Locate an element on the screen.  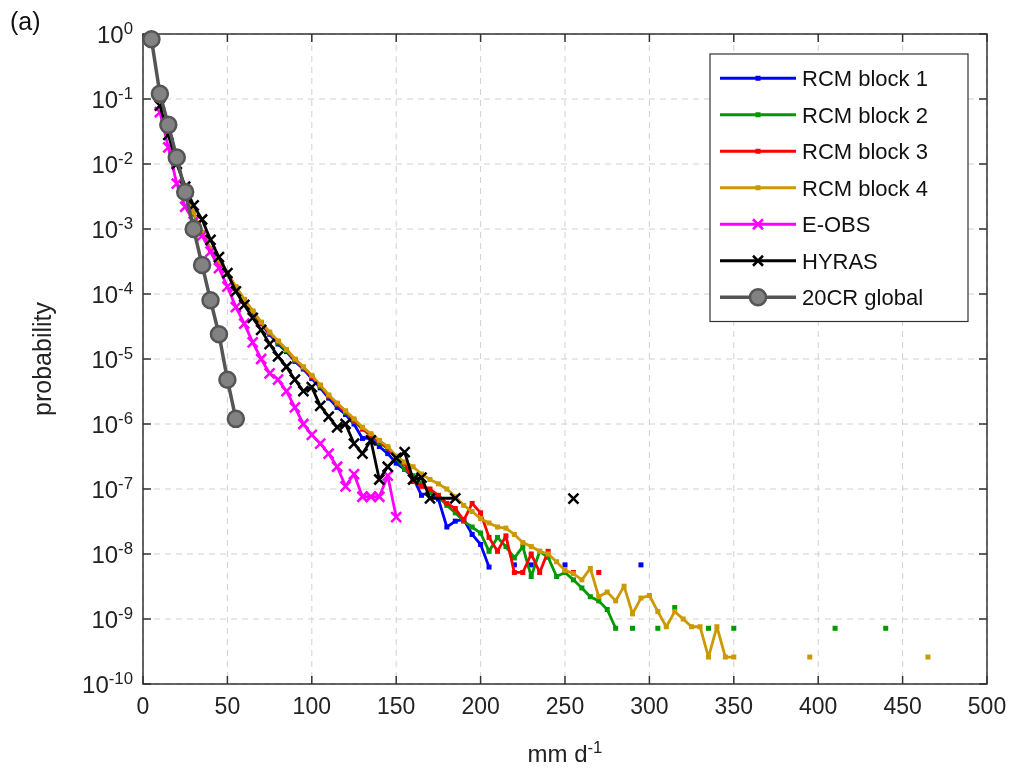
x-tick-label: 450 is located at coordinates (902, 706).